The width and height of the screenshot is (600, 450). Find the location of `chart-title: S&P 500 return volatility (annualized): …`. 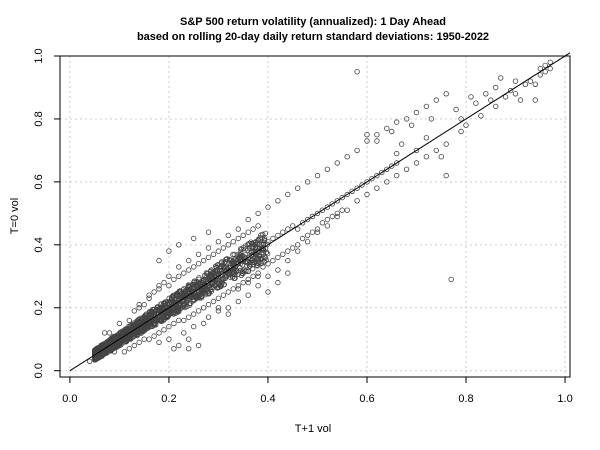

chart-title: S&P 500 return volatility (annualized): … is located at coordinates (313, 22).